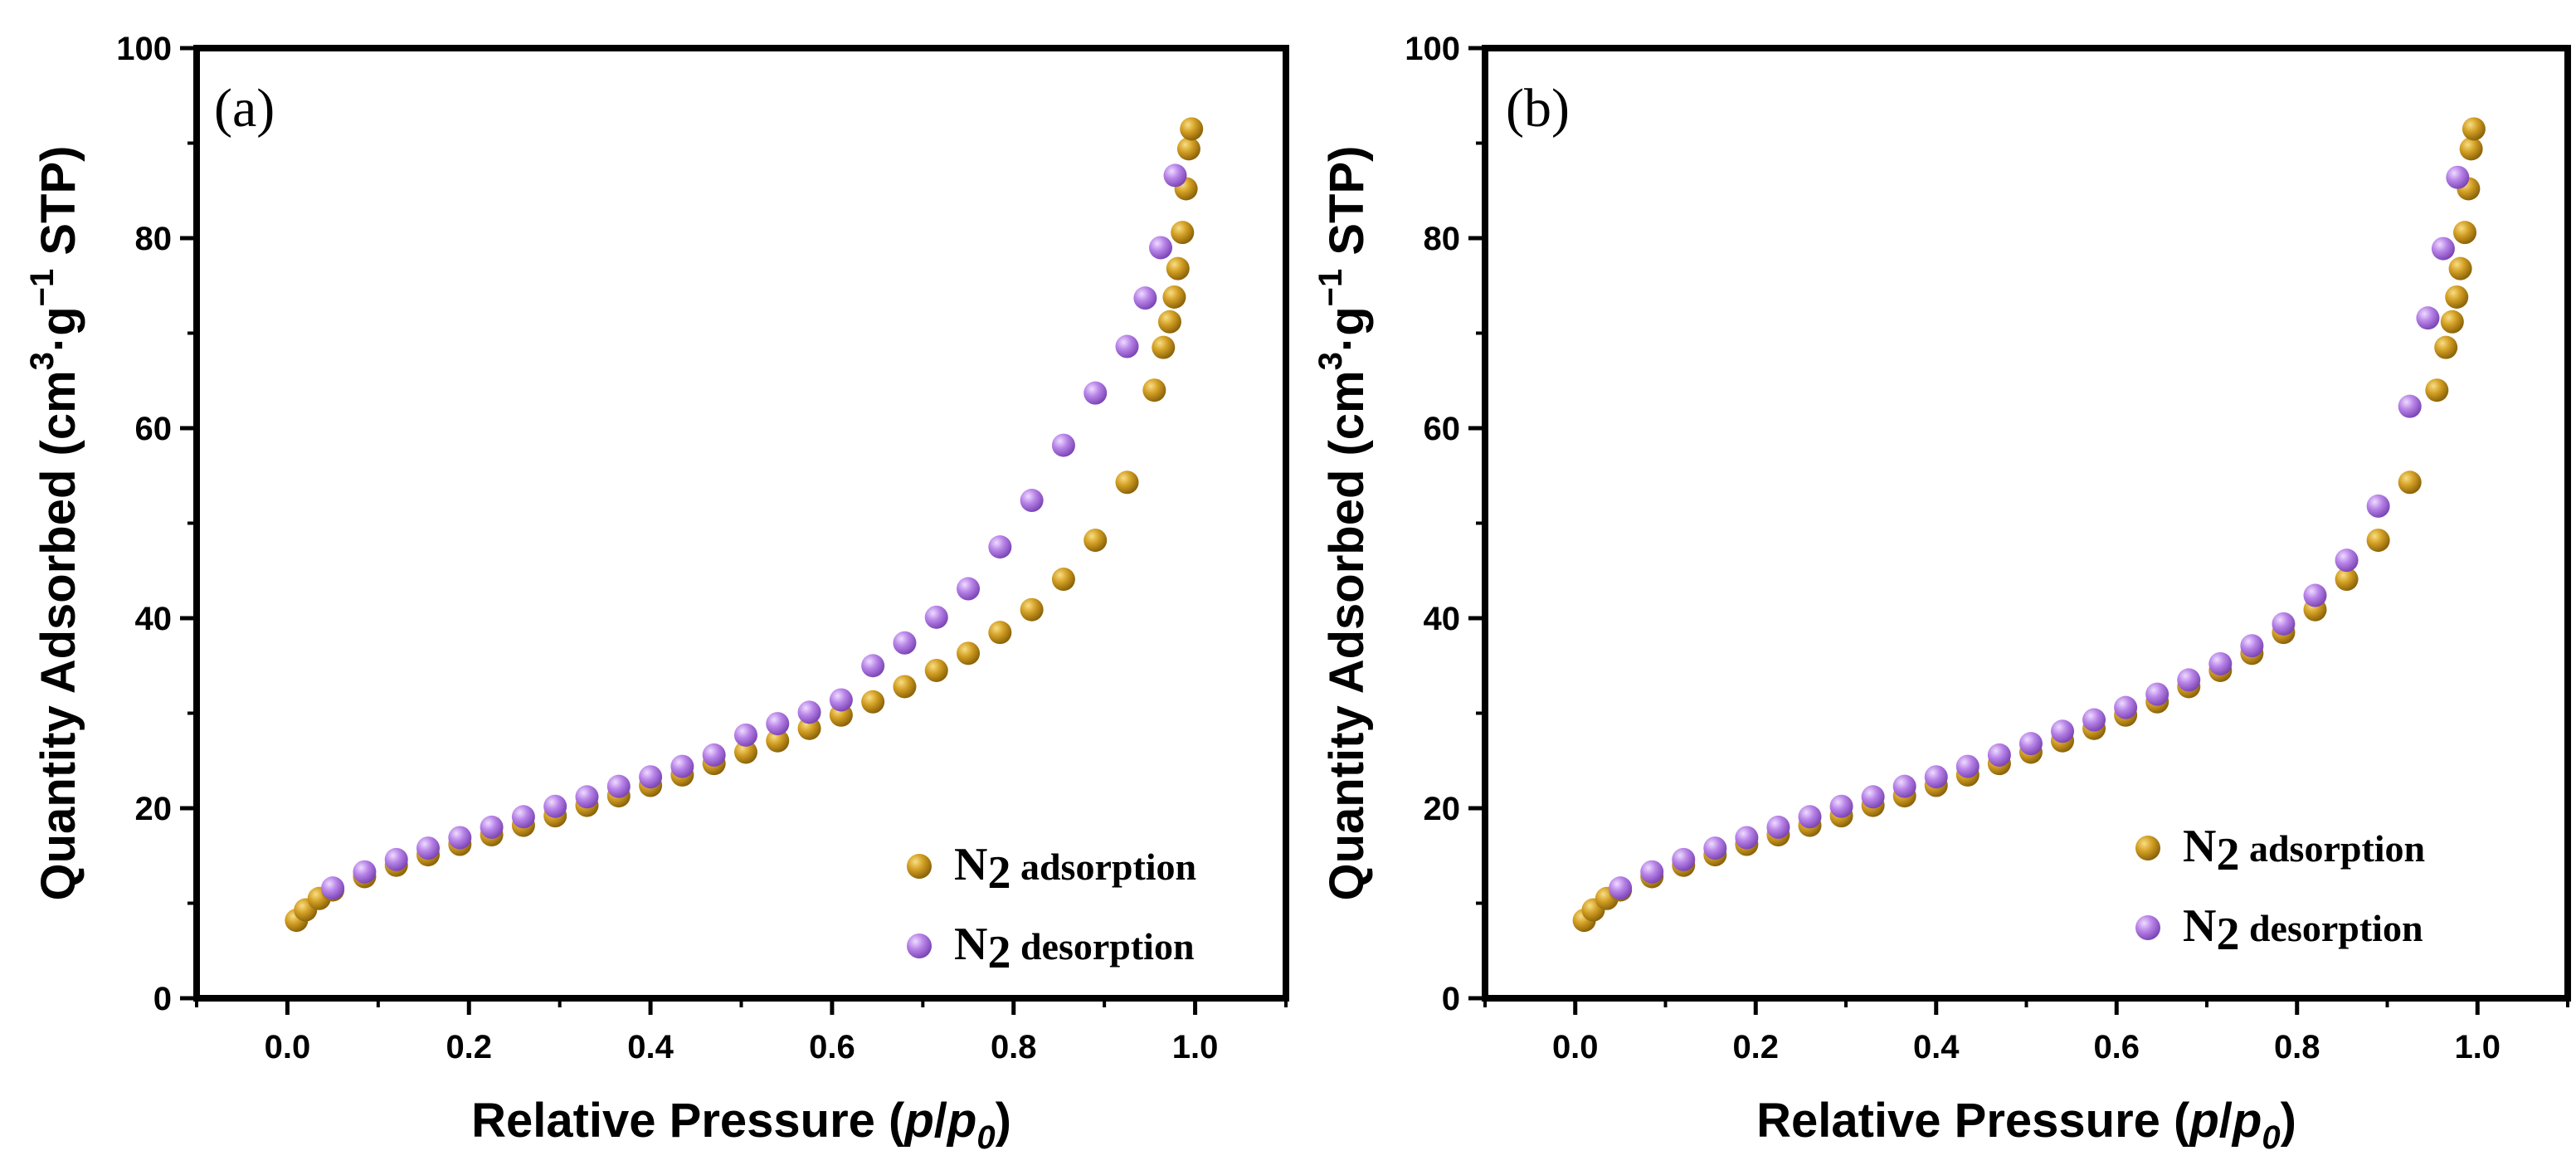 The image size is (2576, 1170). What do you see at coordinates (1575, 1047) in the screenshot?
I see `panel-b-x-tick-label: 0.0` at bounding box center [1575, 1047].